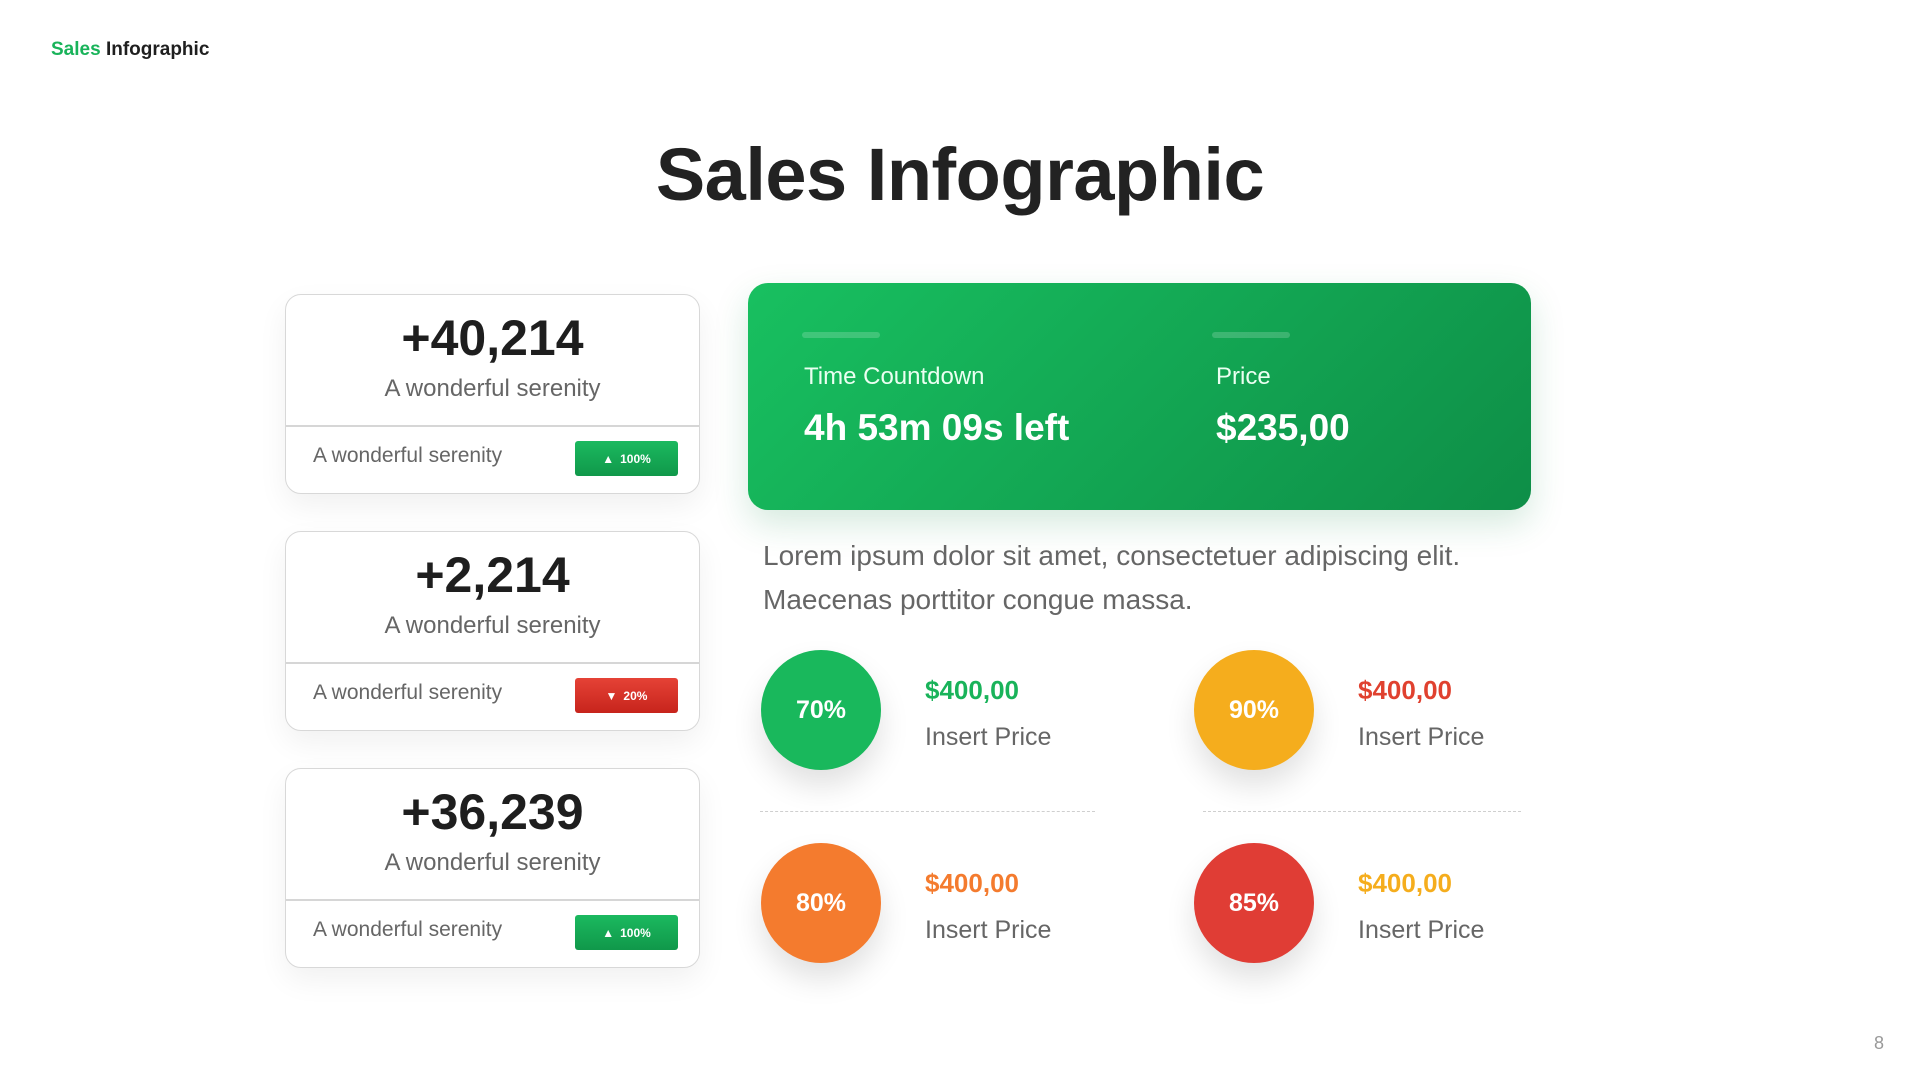  Describe the element at coordinates (894, 376) in the screenshot. I see `countdown-label: Time Countdown` at that location.